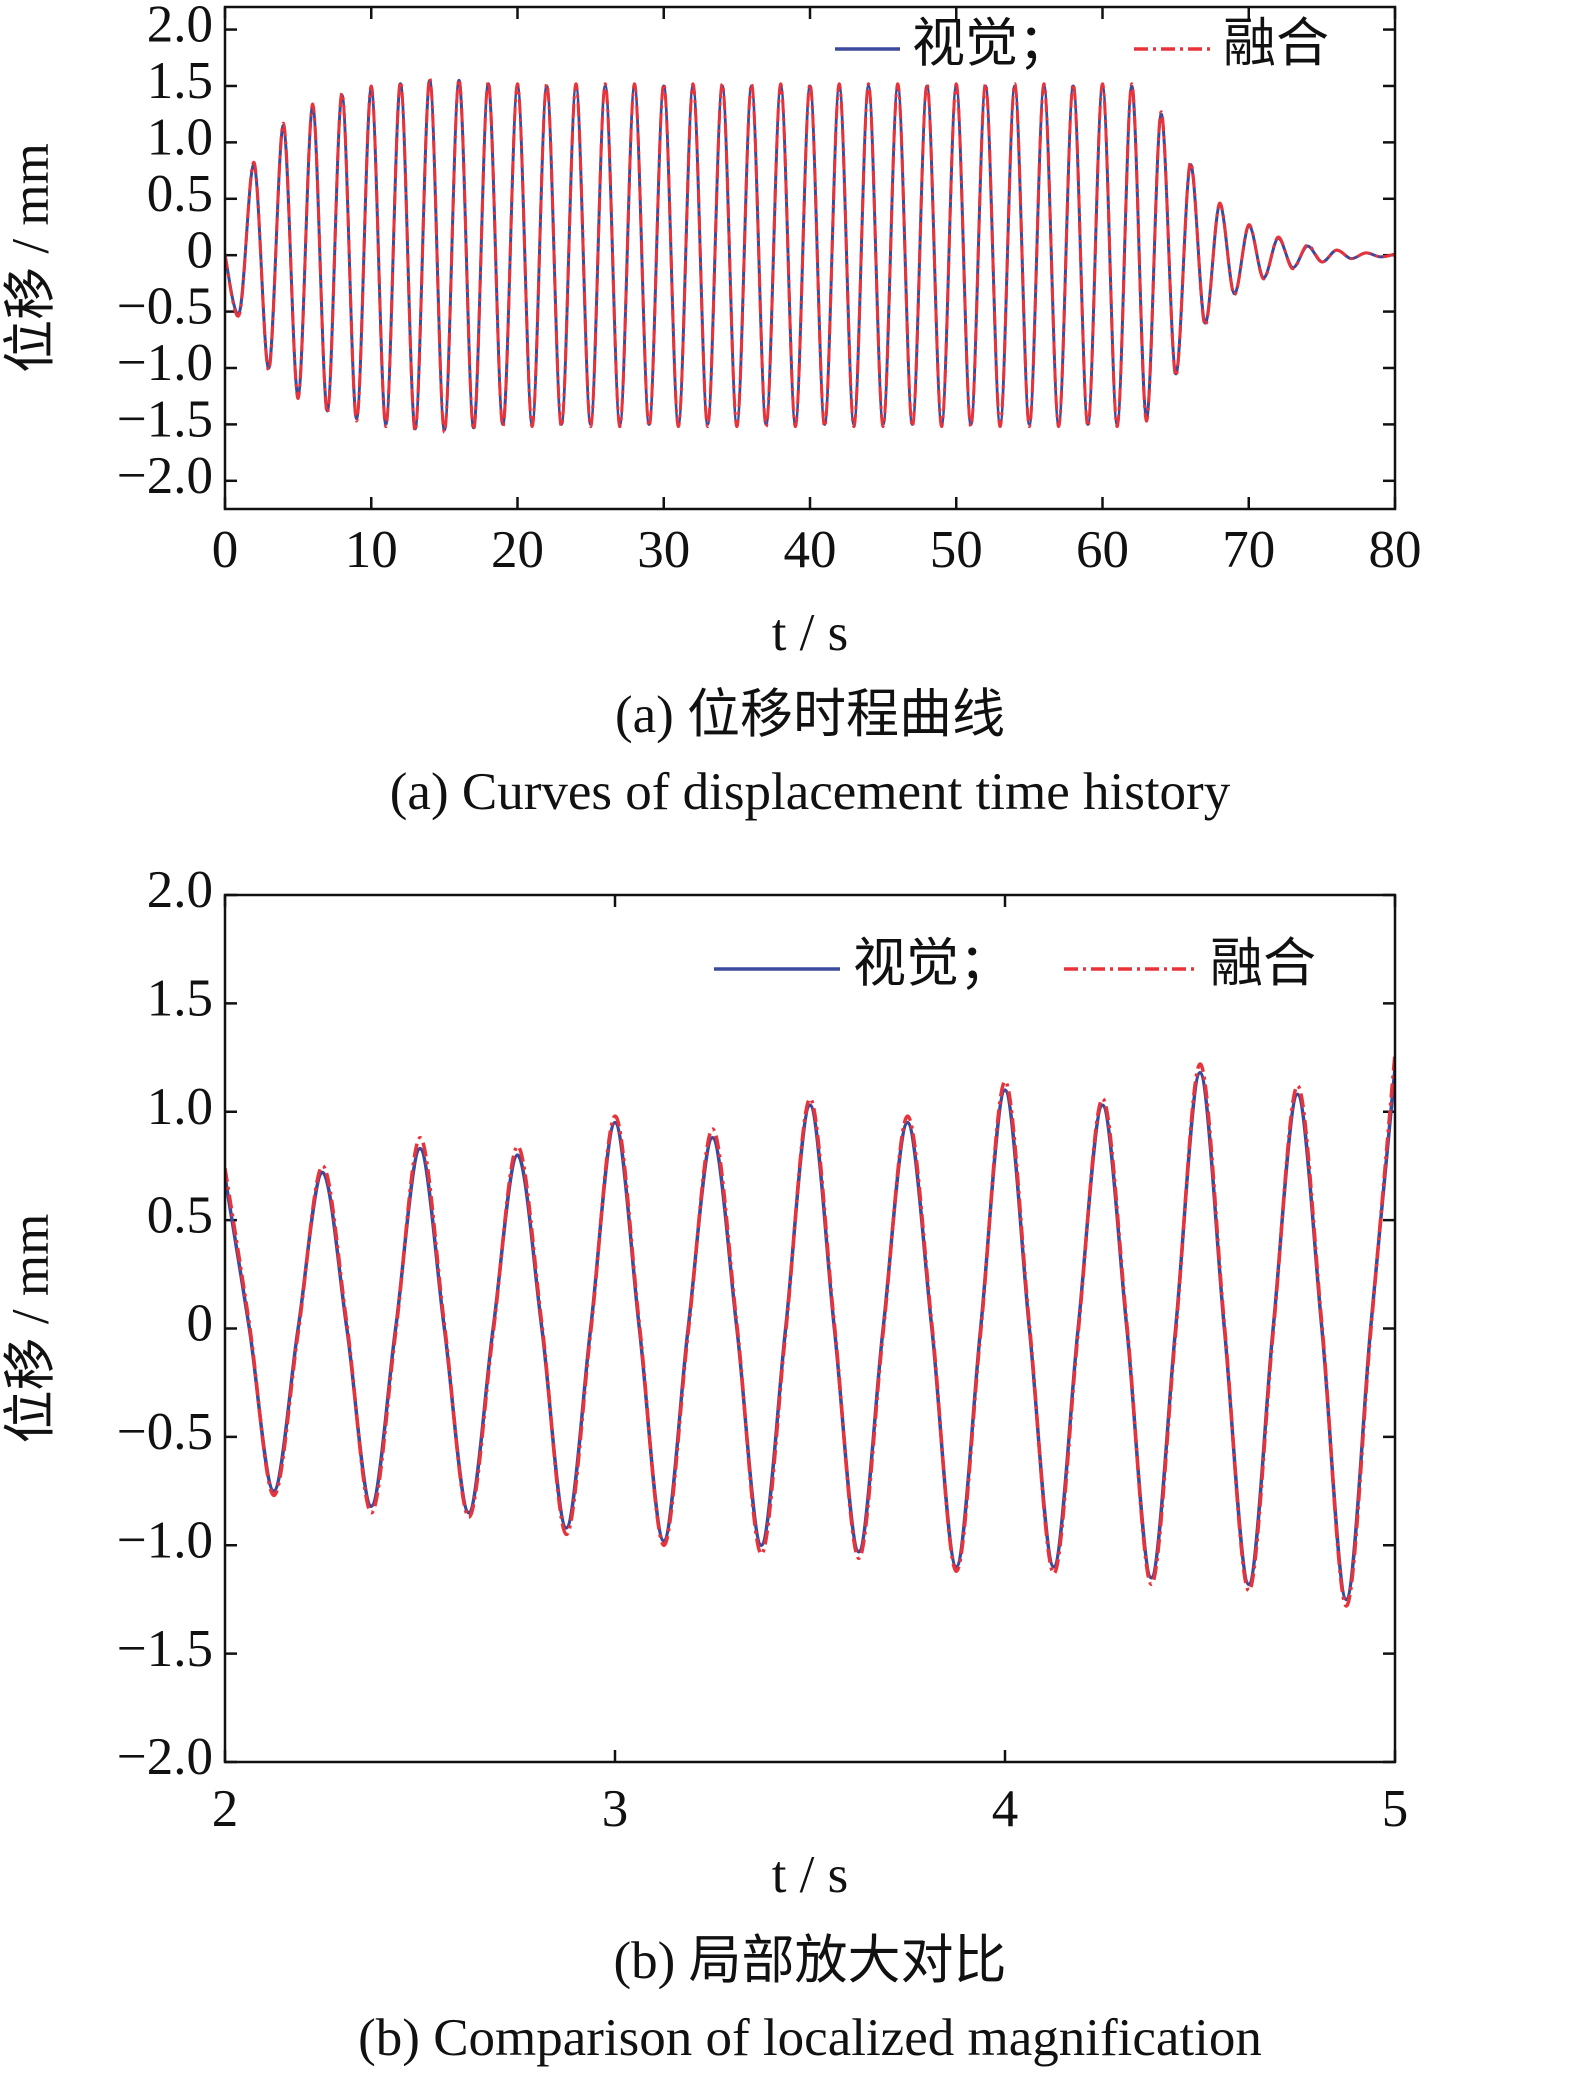  Describe the element at coordinates (225, 550) in the screenshot. I see `x-tick-label: 0` at that location.